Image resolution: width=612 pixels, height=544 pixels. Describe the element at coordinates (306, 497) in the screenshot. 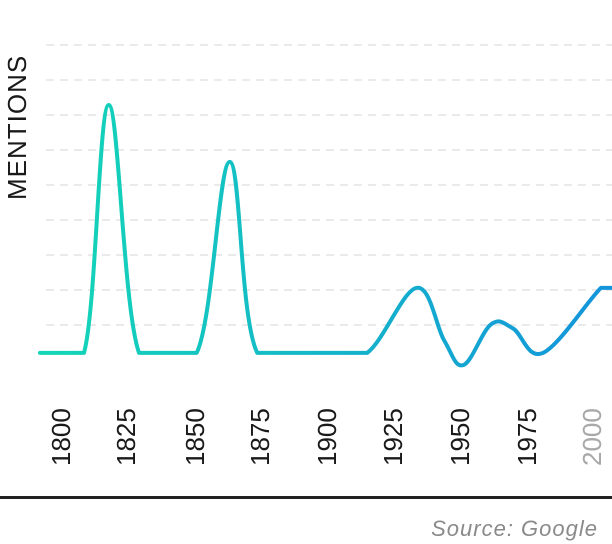

I see `baseline-rule` at that location.